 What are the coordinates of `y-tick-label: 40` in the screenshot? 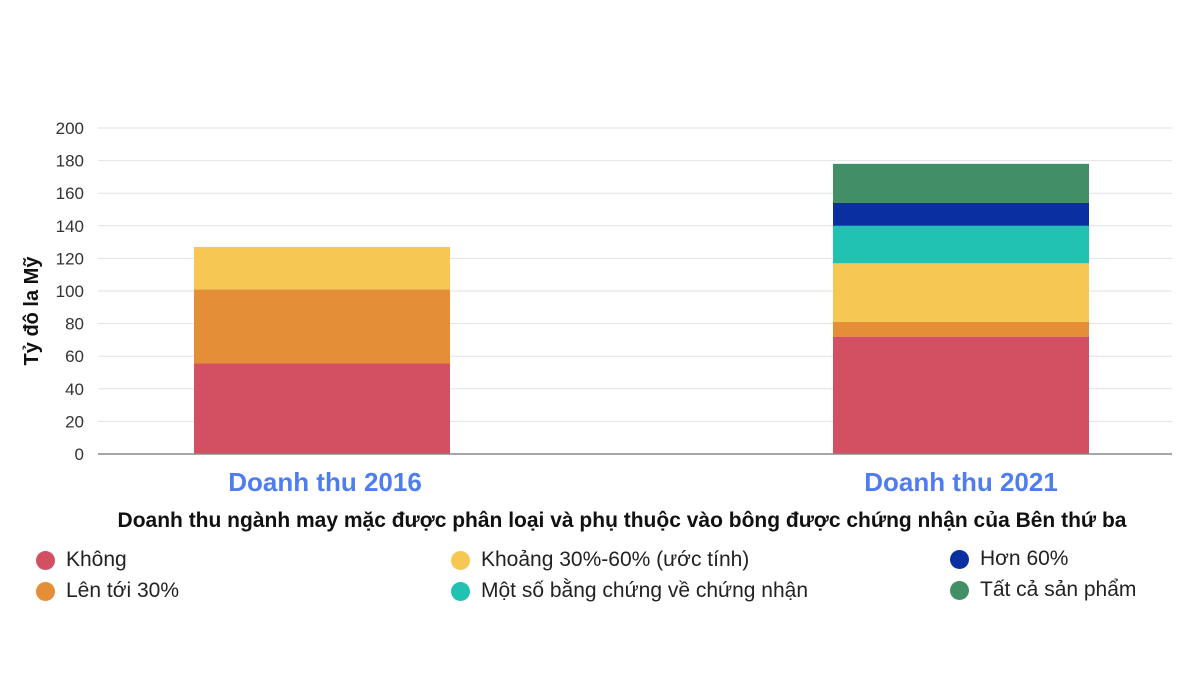 It's located at (74, 389).